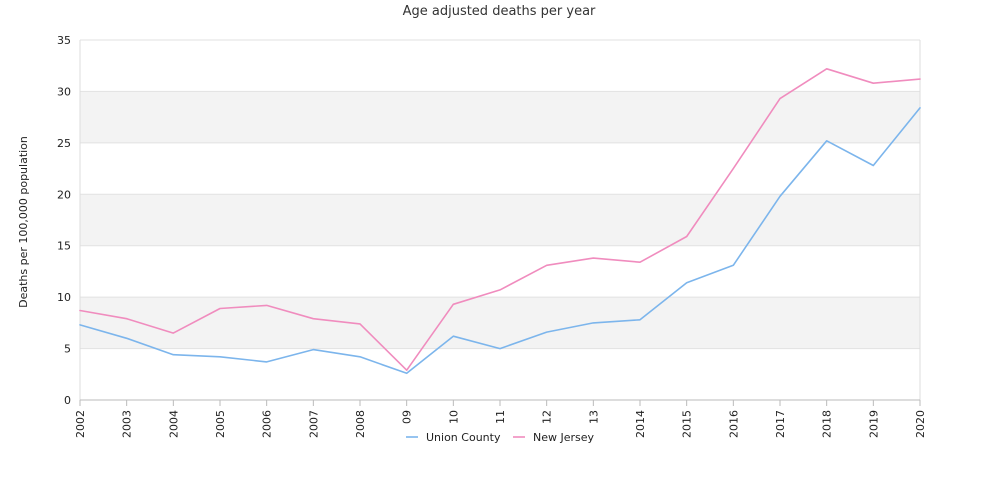 The image size is (1000, 504). Describe the element at coordinates (564, 437) in the screenshot. I see `legend-label: New Jersey` at that location.